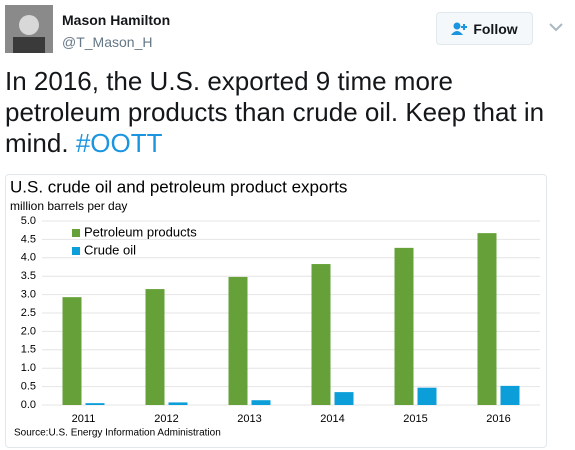 This screenshot has height=450, width=575. Describe the element at coordinates (28, 368) in the screenshot. I see `y-tick-label: 1.0` at that location.